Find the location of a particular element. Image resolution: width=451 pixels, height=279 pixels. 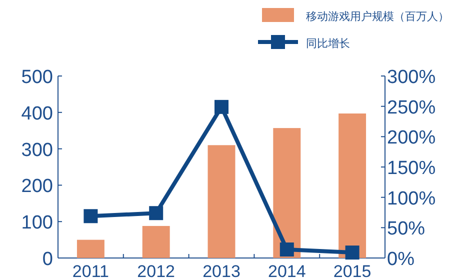

y-tick-label: 500 is located at coordinates (37, 77).